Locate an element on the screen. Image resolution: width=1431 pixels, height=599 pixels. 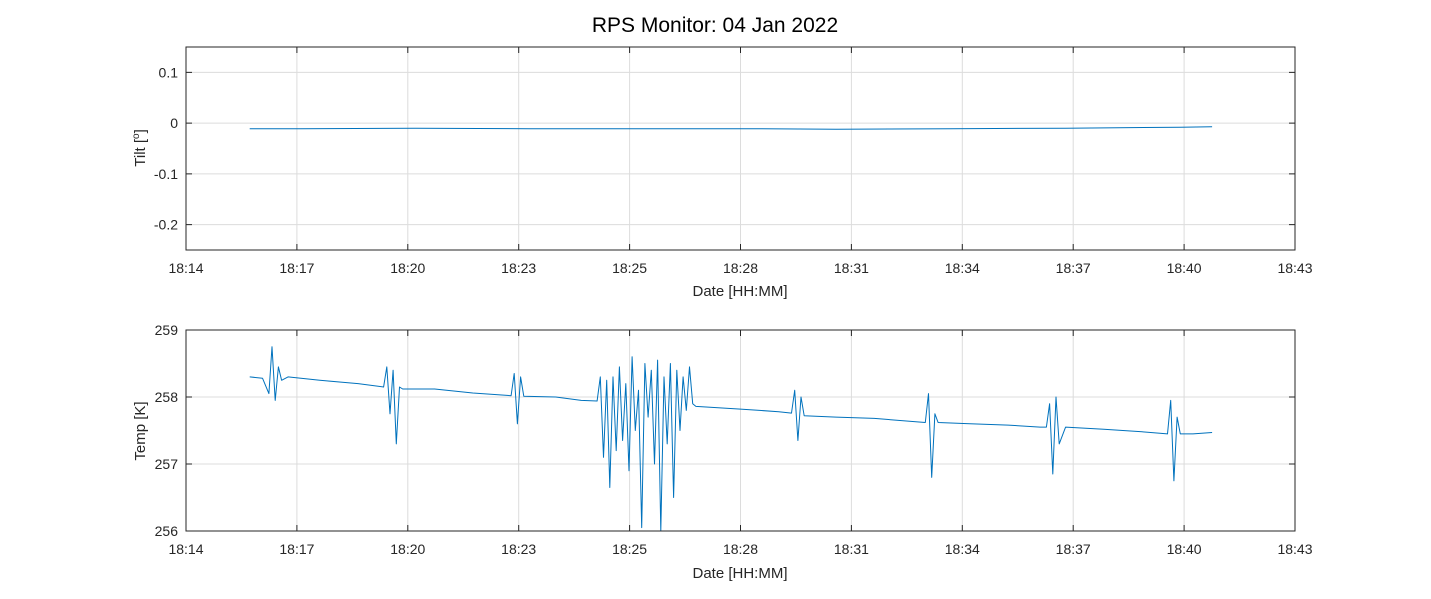
tilt-series-line is located at coordinates (731, 128).